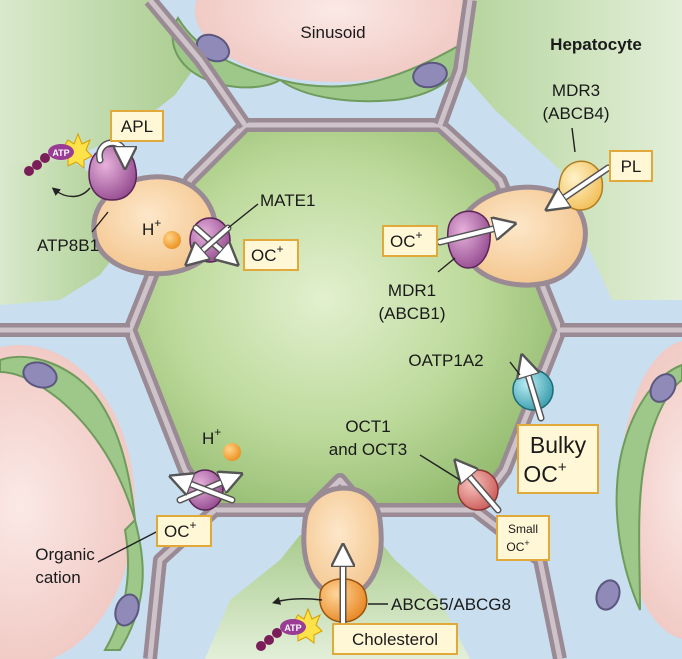  What do you see at coordinates (451, 604) in the screenshot?
I see `abcg-label: ABCG5/ABCG8` at bounding box center [451, 604].